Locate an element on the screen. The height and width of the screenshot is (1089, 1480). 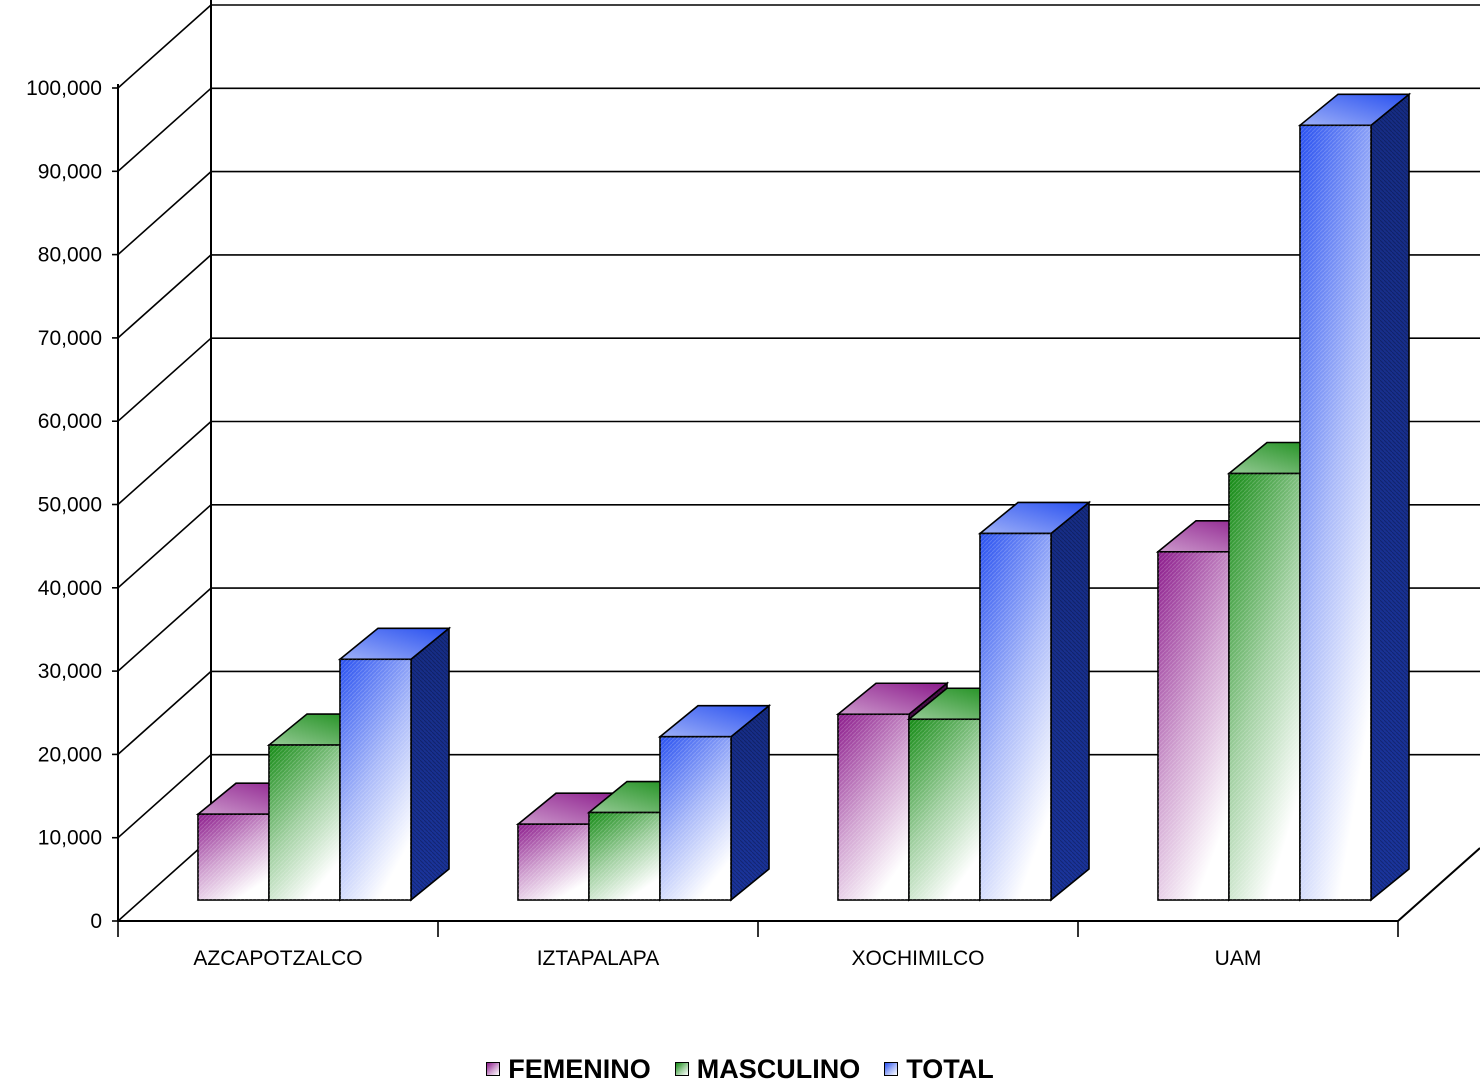
legend: FEMENINO MASCULINO TOTAL is located at coordinates (740, 1069).